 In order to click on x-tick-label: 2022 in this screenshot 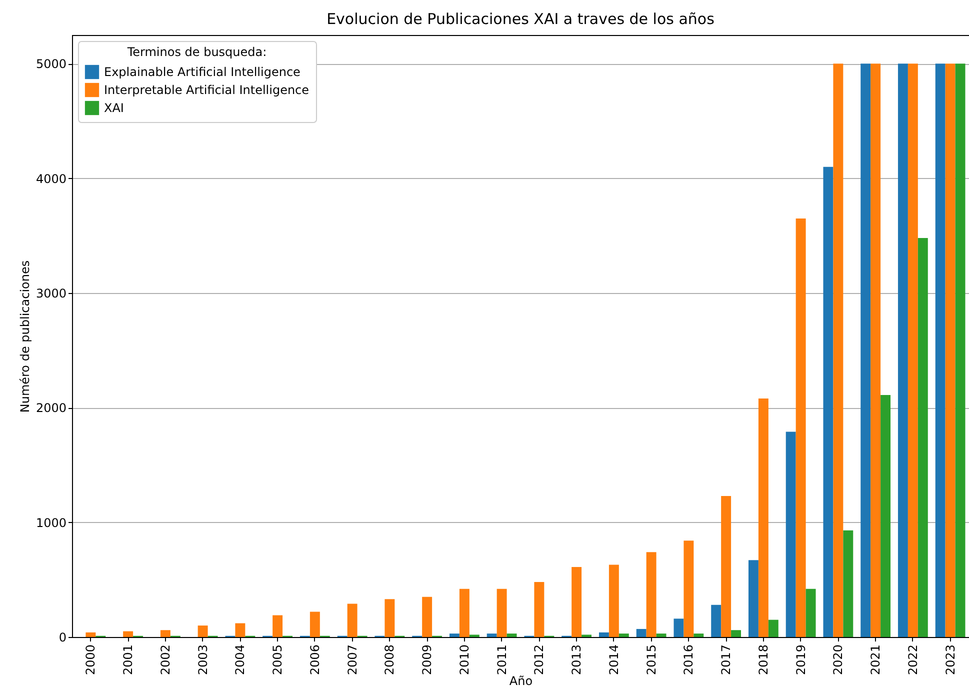, I will do `click(913, 660)`.